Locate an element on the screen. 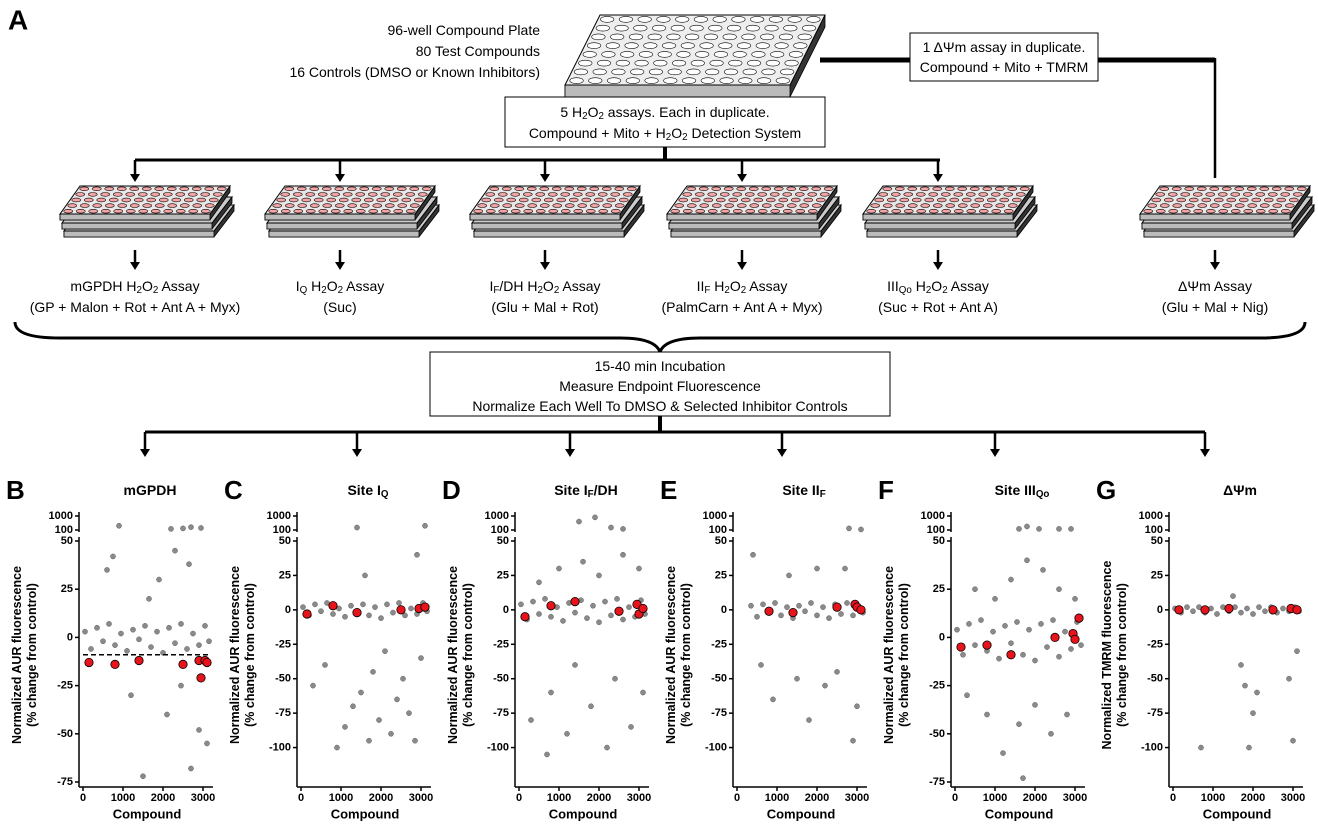 The width and height of the screenshot is (1318, 824). h2o2-box-text-part: 5 H is located at coordinates (571, 112).